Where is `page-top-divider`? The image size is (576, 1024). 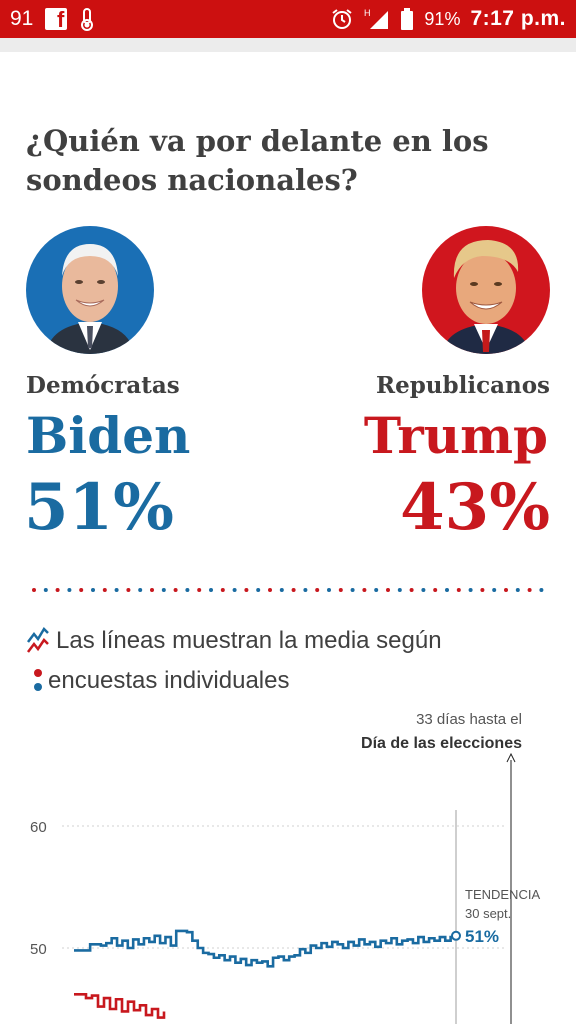
page-top-divider is located at coordinates (288, 45).